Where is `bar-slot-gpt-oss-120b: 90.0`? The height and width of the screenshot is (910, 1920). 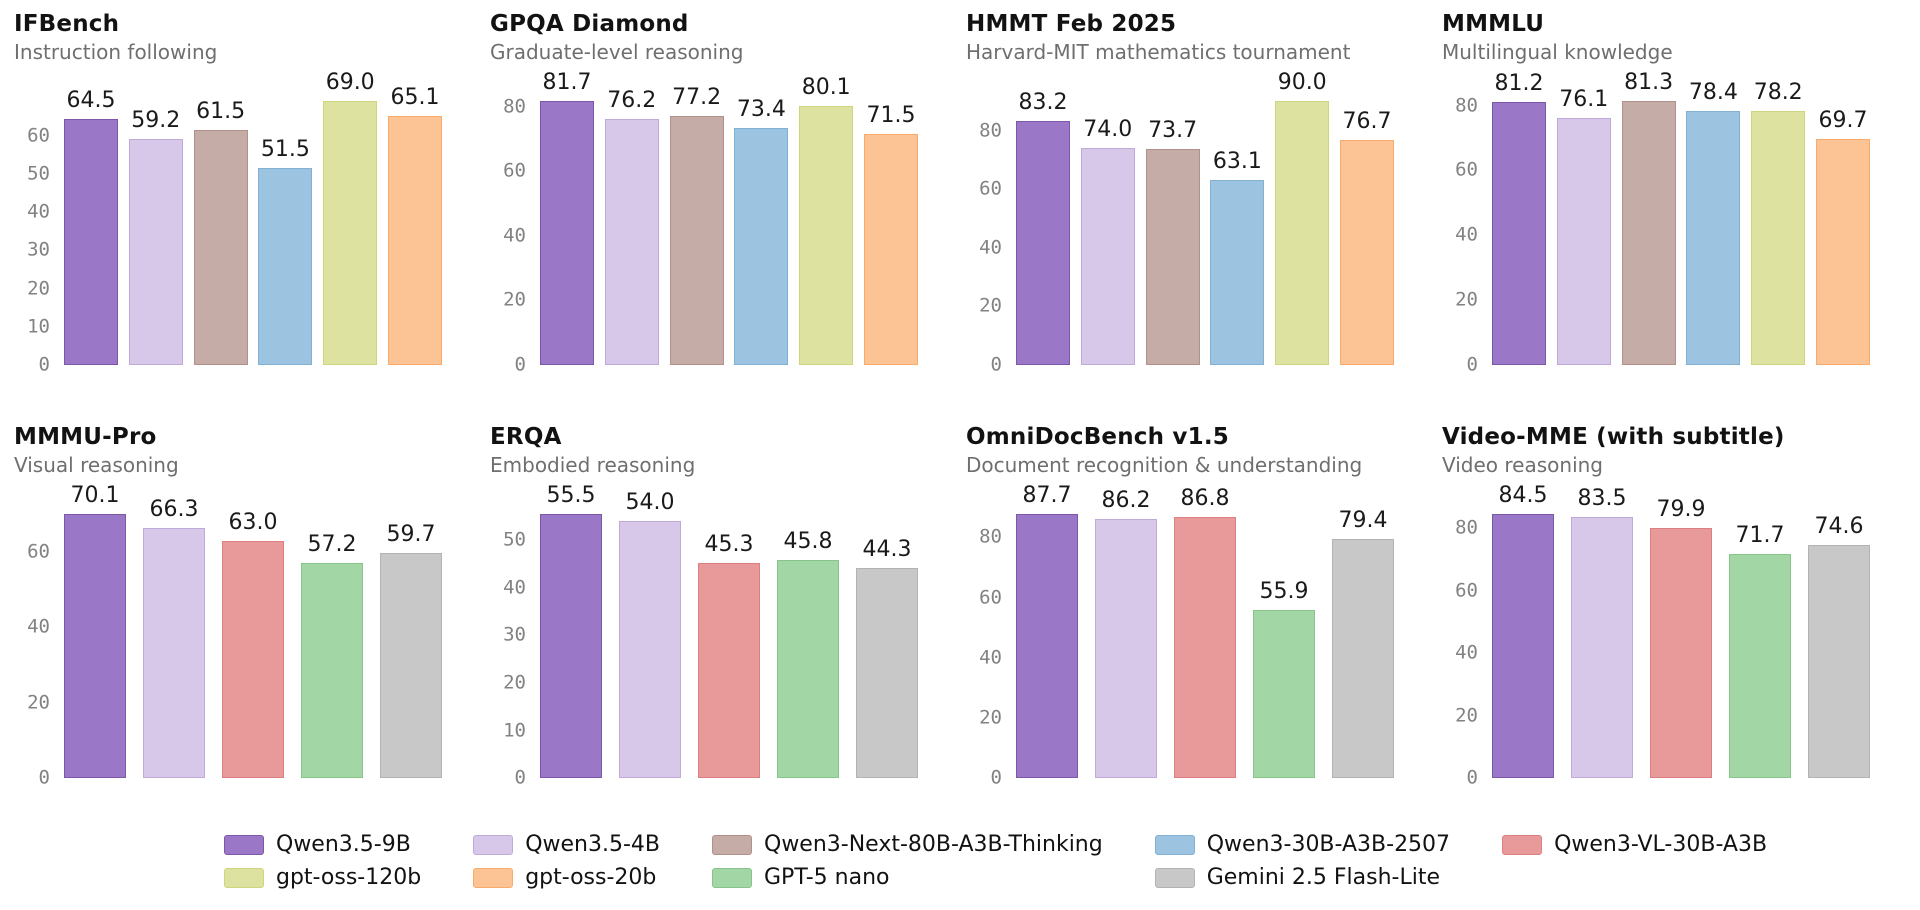 bar-slot-gpt-oss-120b: 90.0 is located at coordinates (1302, 218).